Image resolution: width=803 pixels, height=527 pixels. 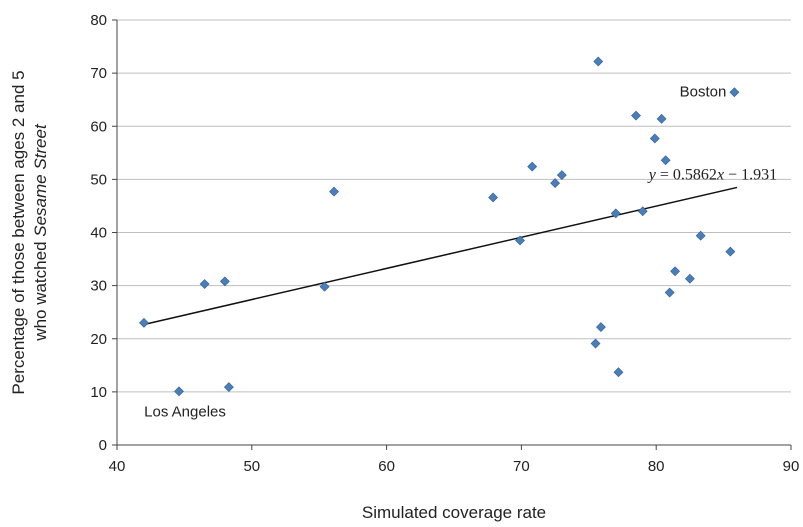 What do you see at coordinates (18, 232) in the screenshot?
I see `y-axis-label-line1: Percentage of those between ages 2 and 5` at bounding box center [18, 232].